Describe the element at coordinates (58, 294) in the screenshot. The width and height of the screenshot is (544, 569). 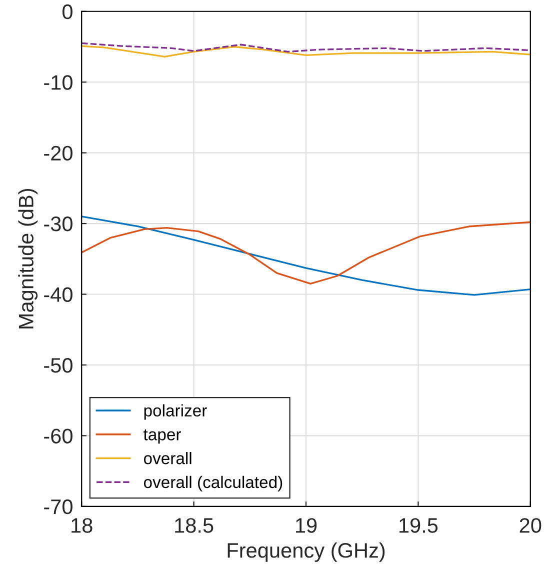
I see `y-tick-label: -40` at that location.